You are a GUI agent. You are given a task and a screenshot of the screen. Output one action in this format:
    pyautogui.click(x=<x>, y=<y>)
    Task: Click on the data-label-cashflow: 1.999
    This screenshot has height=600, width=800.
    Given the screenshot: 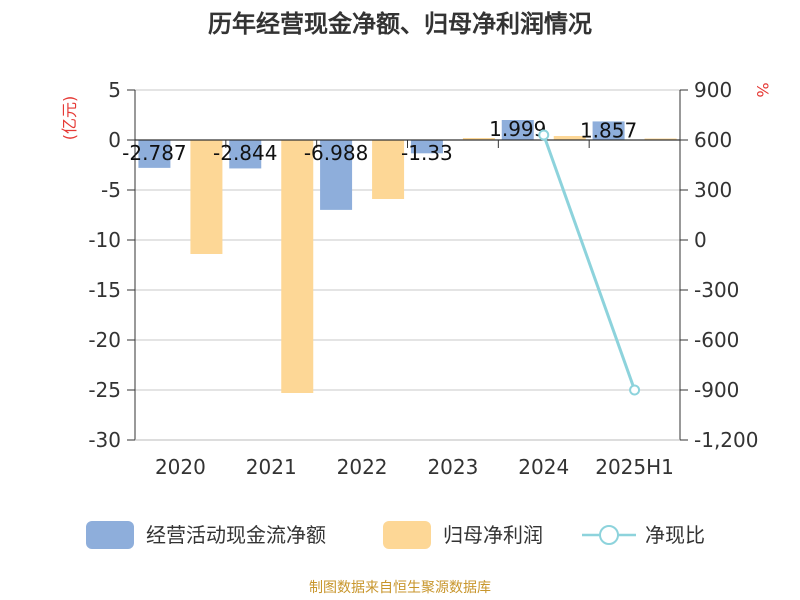 What is the action you would take?
    pyautogui.click(x=517, y=129)
    